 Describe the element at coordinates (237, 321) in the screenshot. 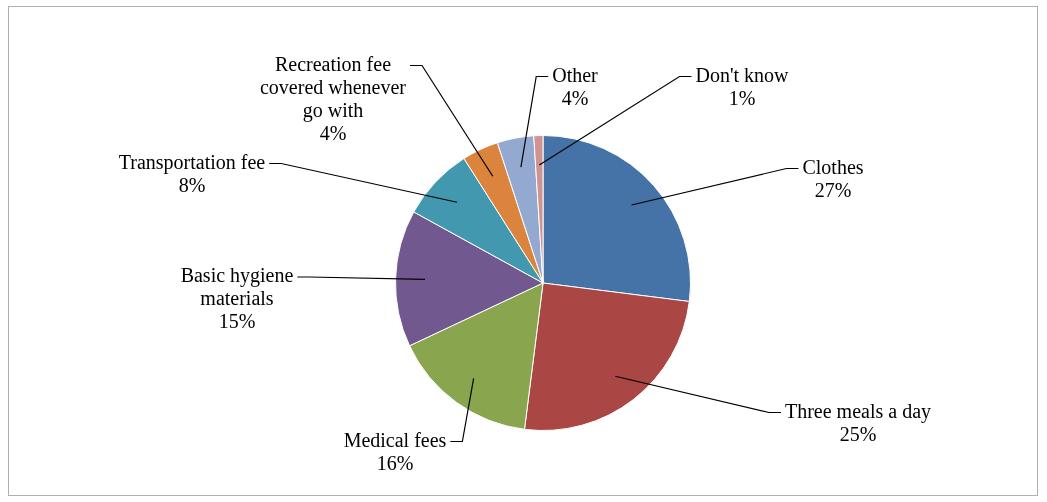

I see `data-label: 15%` at that location.